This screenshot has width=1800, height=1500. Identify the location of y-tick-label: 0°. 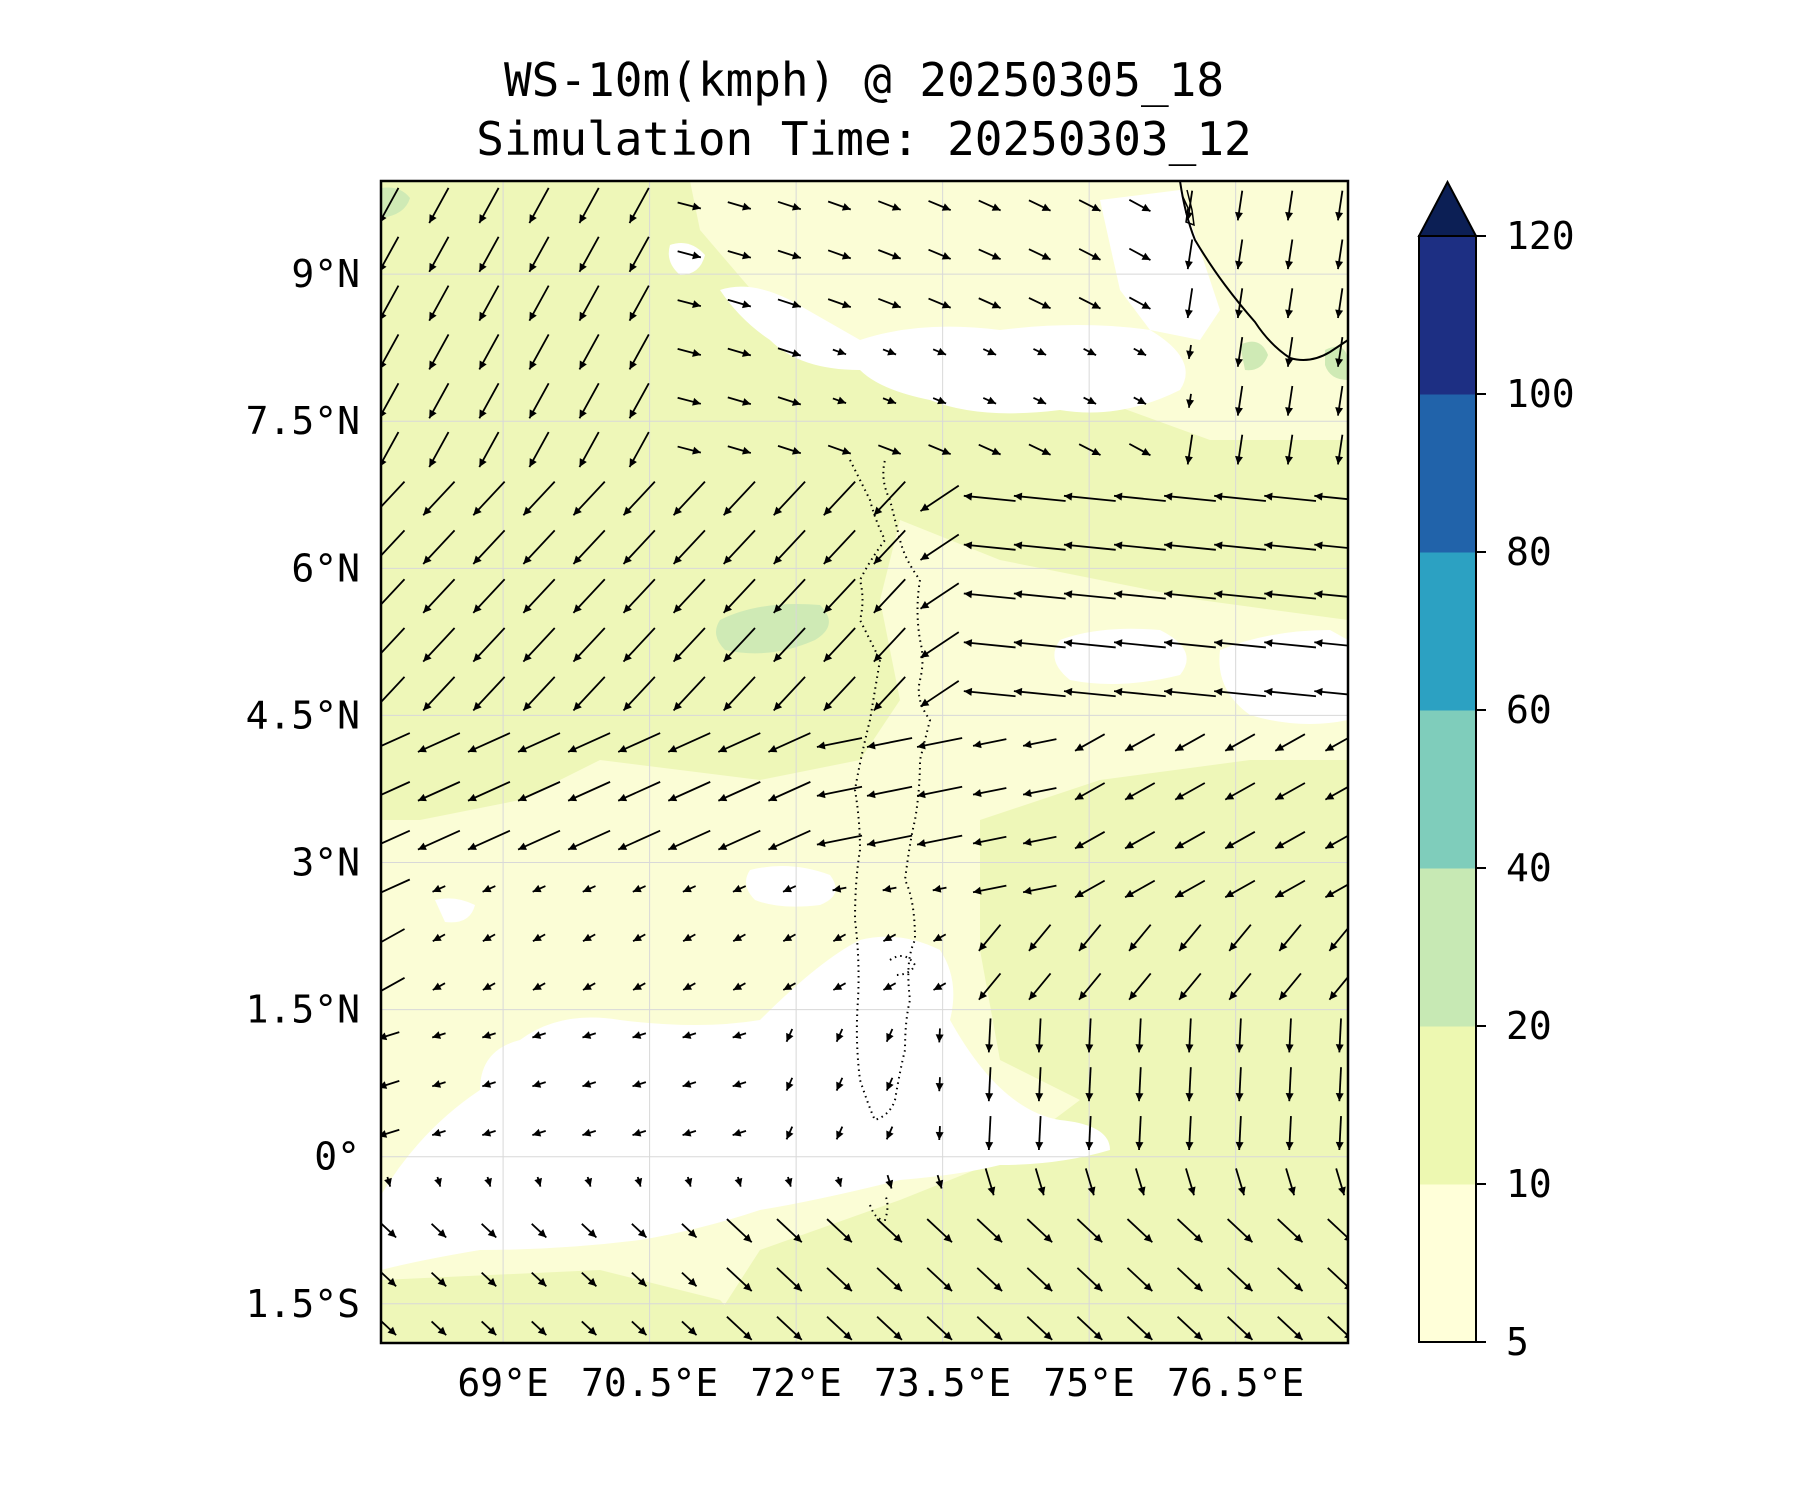
(337, 1157).